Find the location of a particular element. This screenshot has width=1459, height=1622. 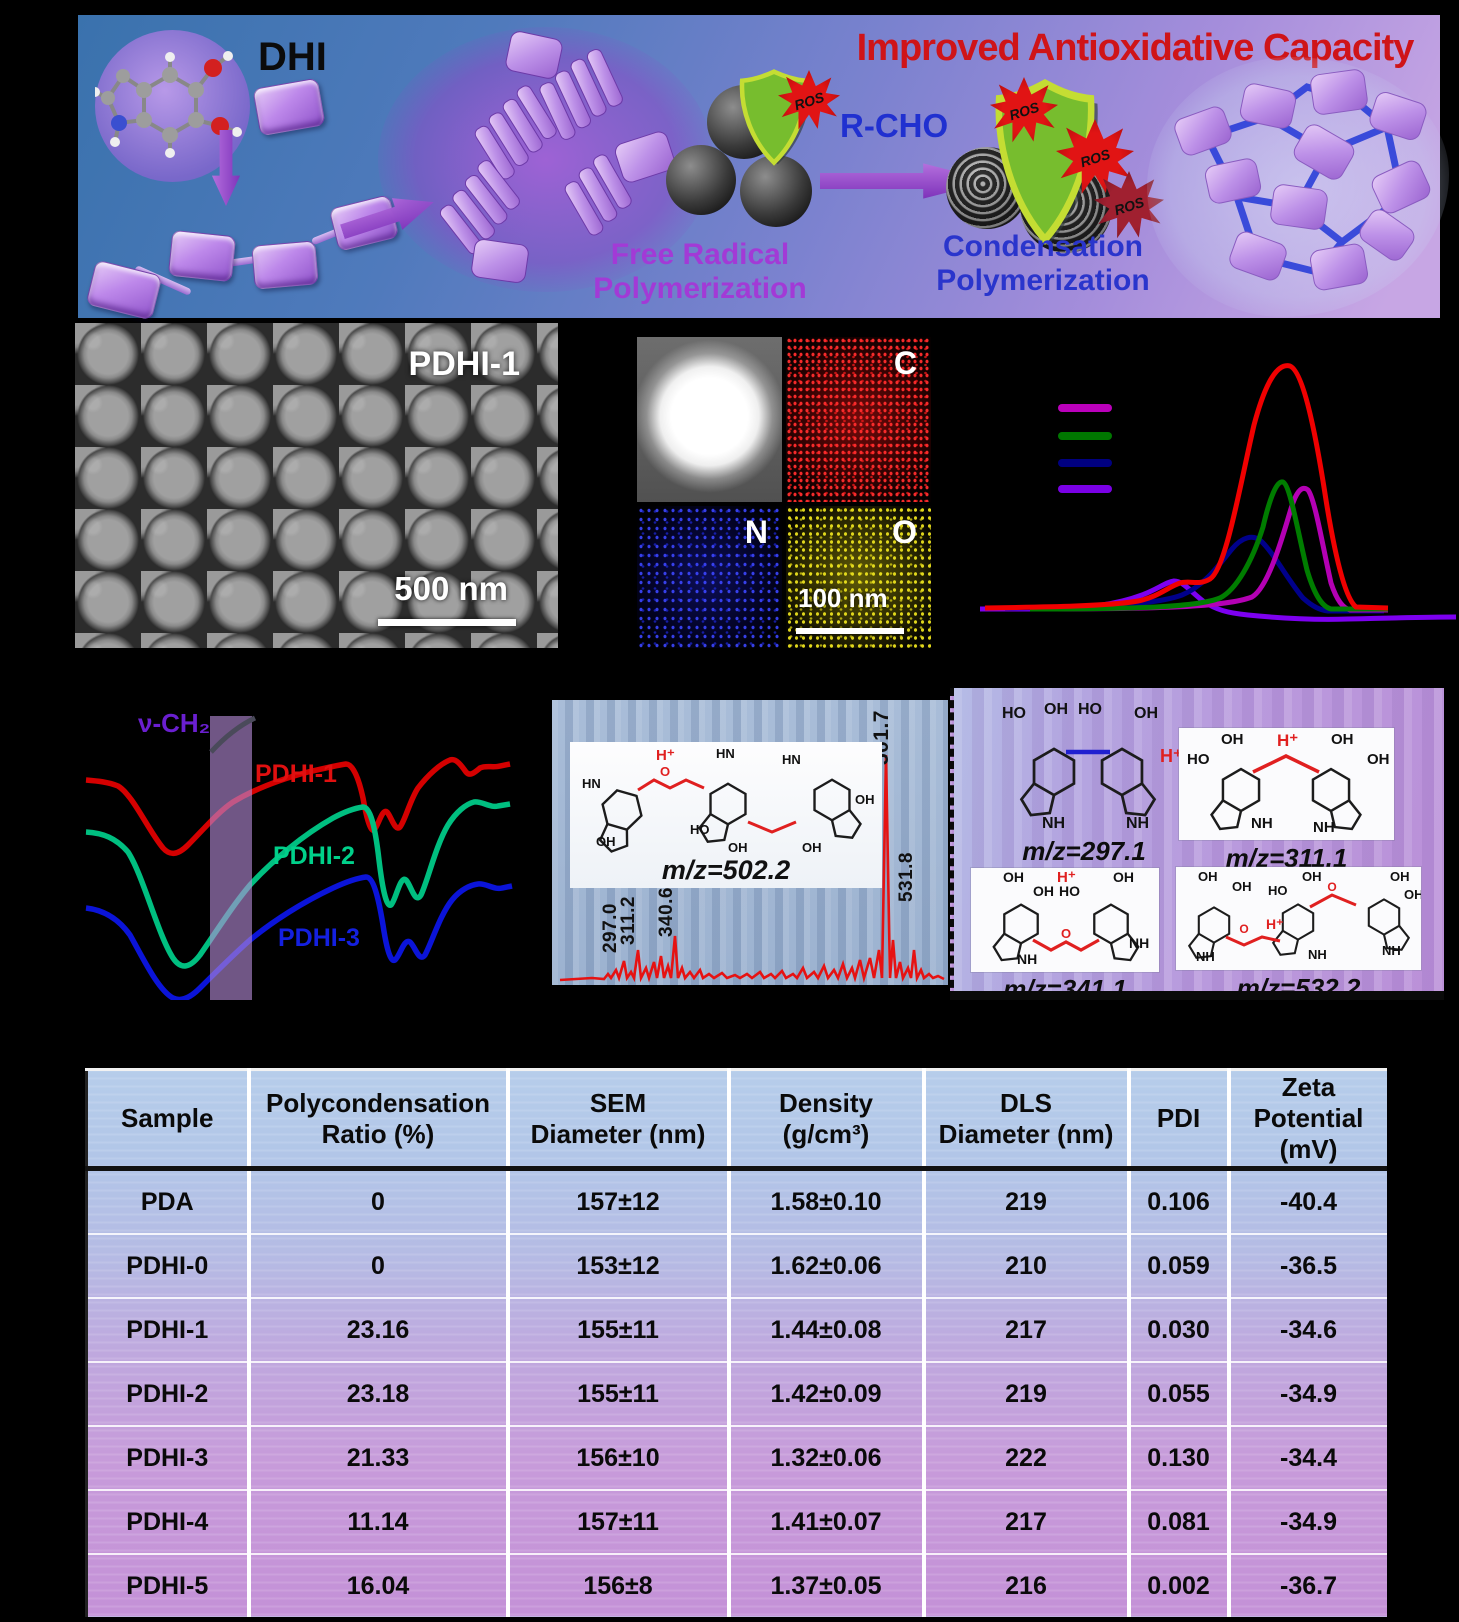

eds-scale-label: 100 nm is located at coordinates (843, 598).